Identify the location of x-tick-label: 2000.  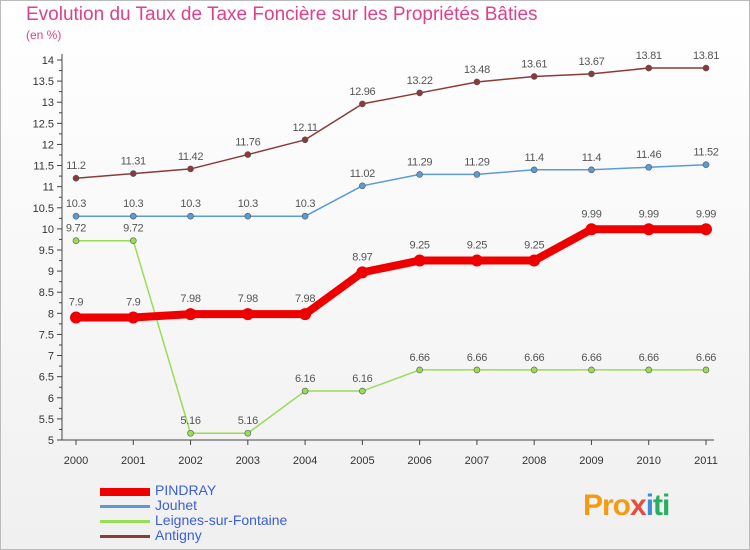
(76, 461).